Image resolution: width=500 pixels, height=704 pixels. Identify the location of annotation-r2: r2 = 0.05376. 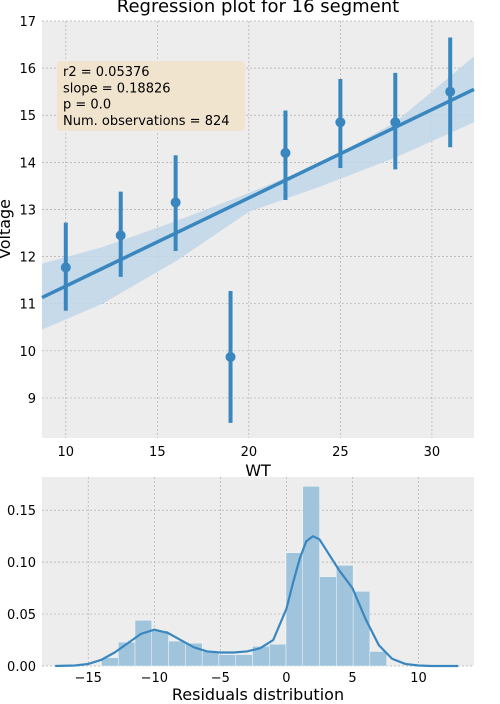
(106, 72).